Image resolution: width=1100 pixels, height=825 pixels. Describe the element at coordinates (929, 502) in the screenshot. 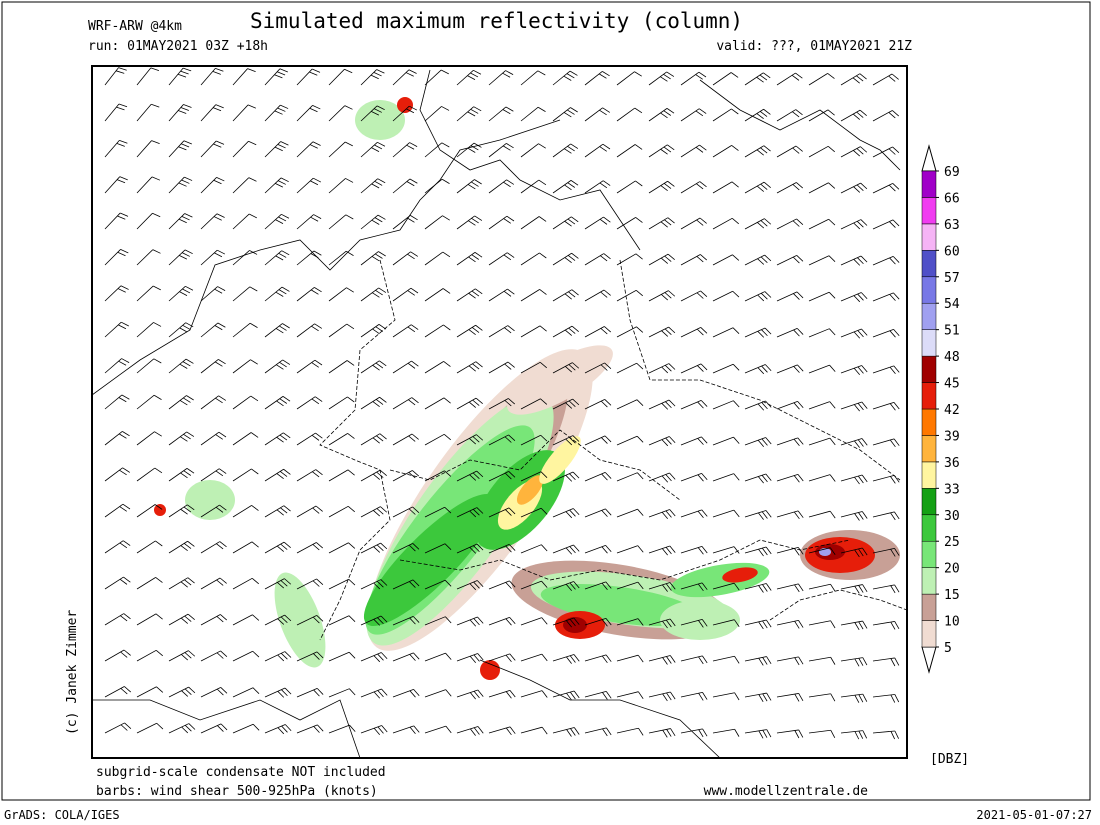

I see `colorbar-segment` at that location.